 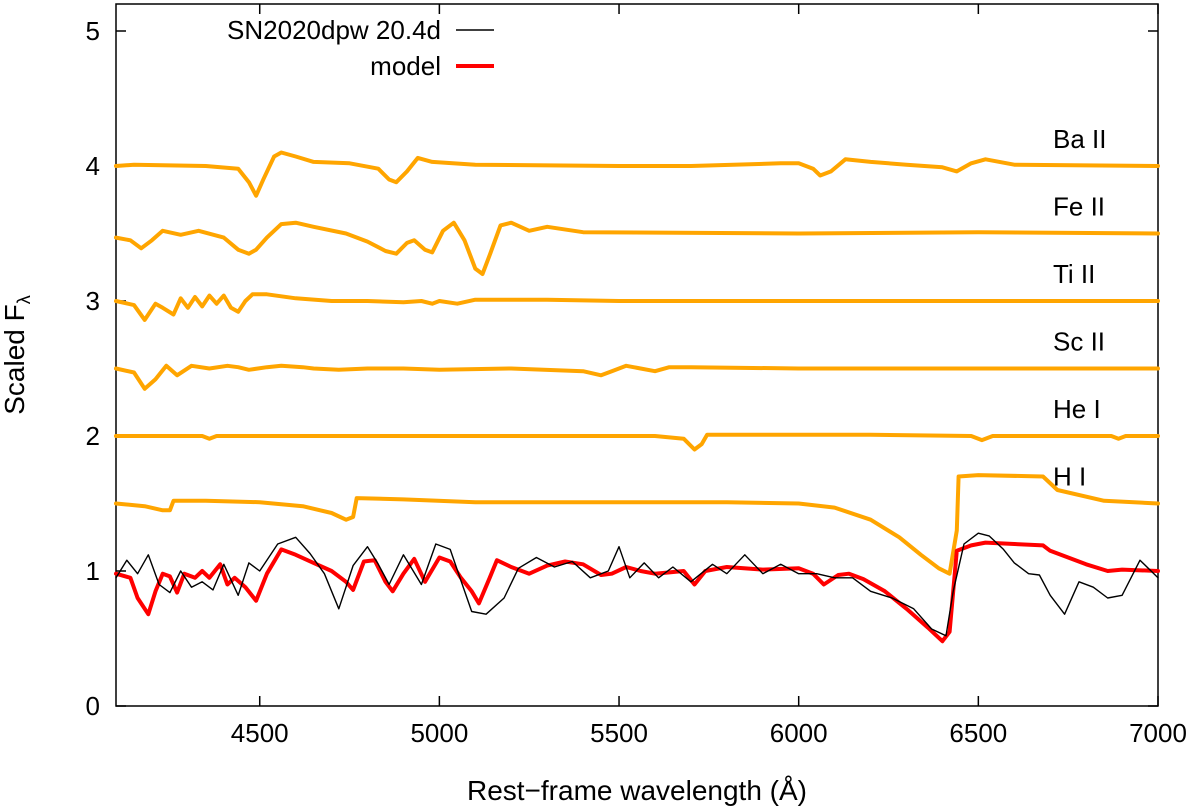 I want to click on y-axis-title: Scaled Fλ, so click(x=17, y=355).